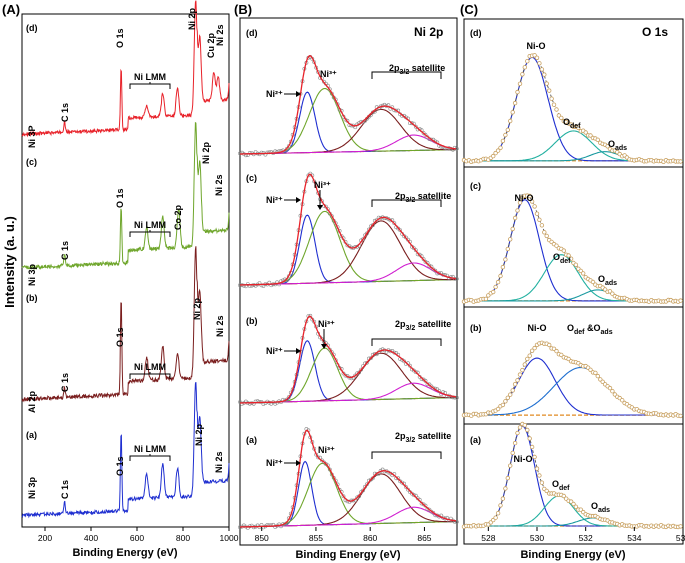  I want to click on survey-series-label: (a), so click(31, 435).